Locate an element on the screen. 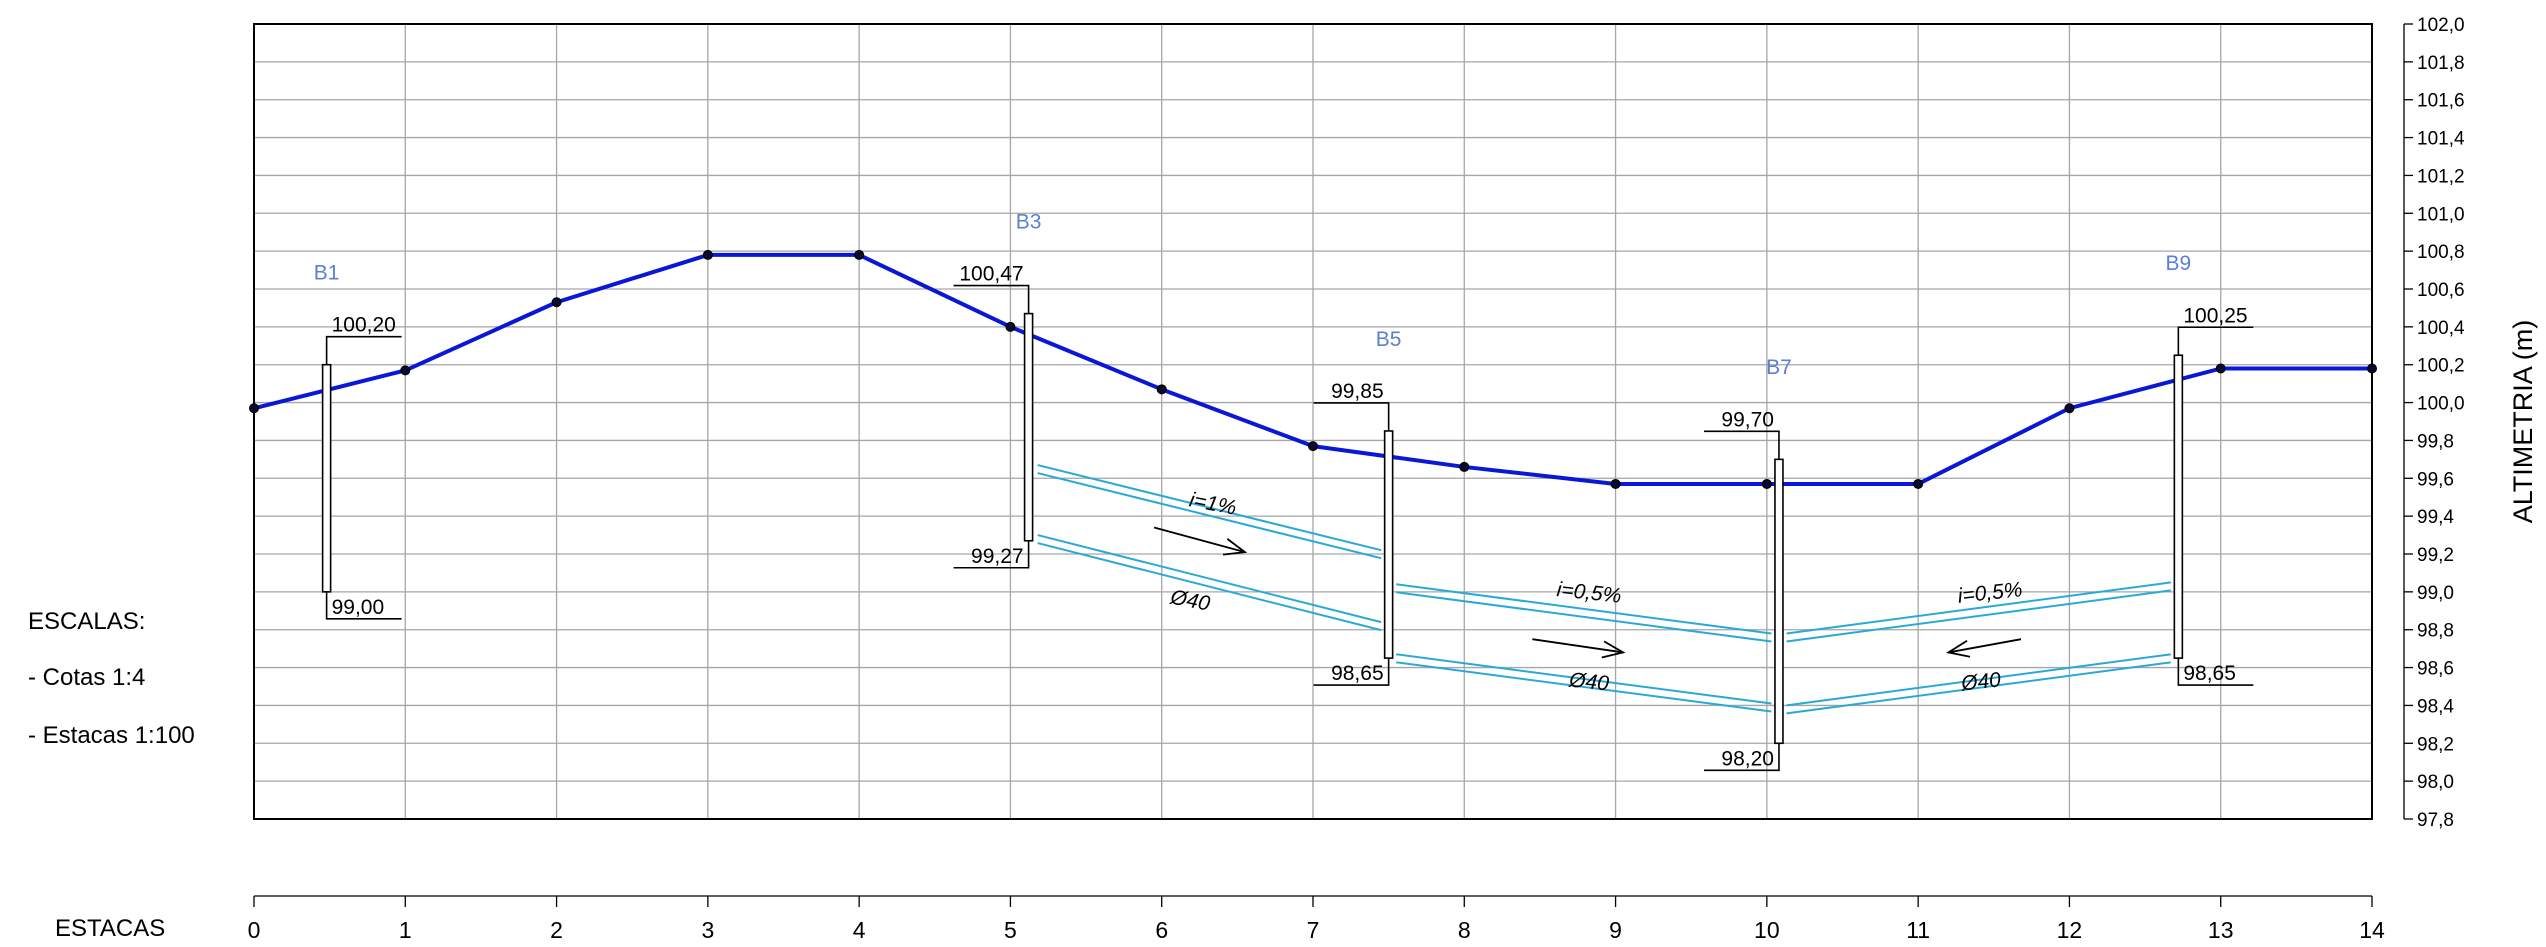 The image size is (2546, 947). manhole-top-label: 99,85 is located at coordinates (1357, 391).